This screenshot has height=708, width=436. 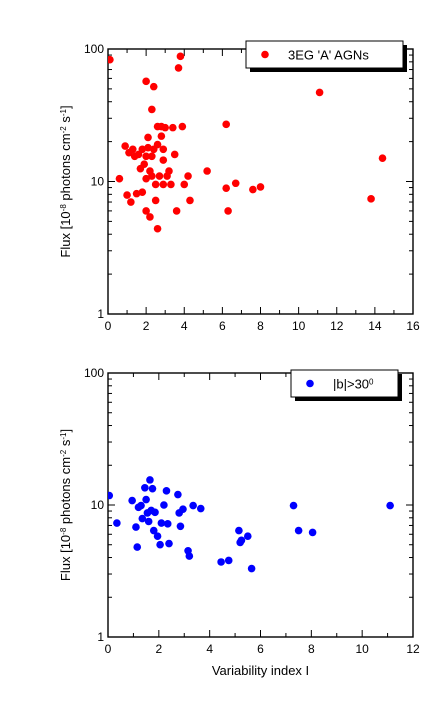 I want to click on legend-label: 3EG 'A' AGNs, so click(x=328, y=55).